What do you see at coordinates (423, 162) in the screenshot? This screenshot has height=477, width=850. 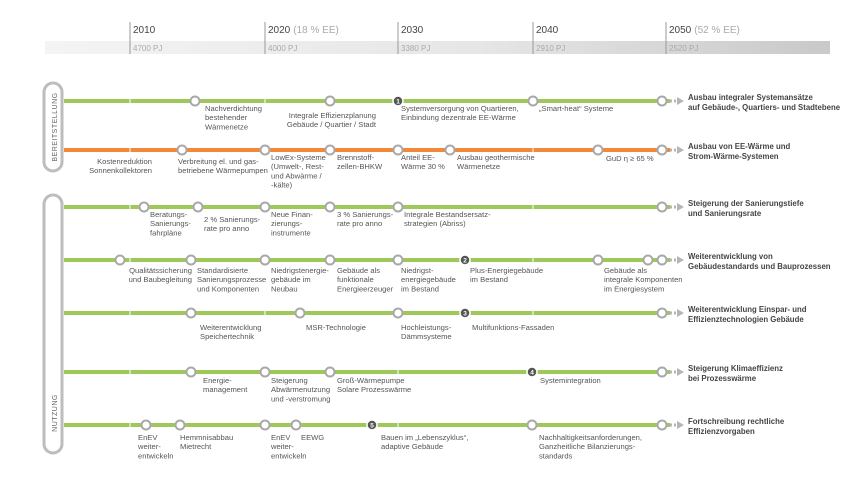 I see `milestone-label: Anteil EE-Wärme 30 %` at bounding box center [423, 162].